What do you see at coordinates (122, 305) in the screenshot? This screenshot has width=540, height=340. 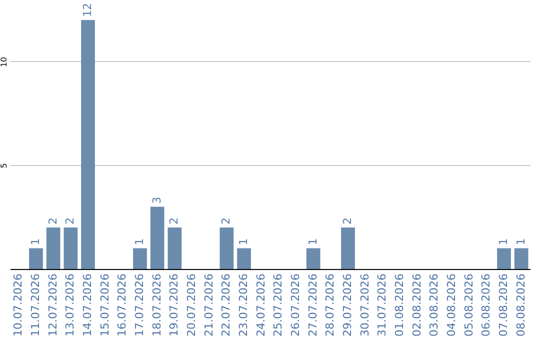 I see `x-tick-label: 16.07.2026` at bounding box center [122, 305].